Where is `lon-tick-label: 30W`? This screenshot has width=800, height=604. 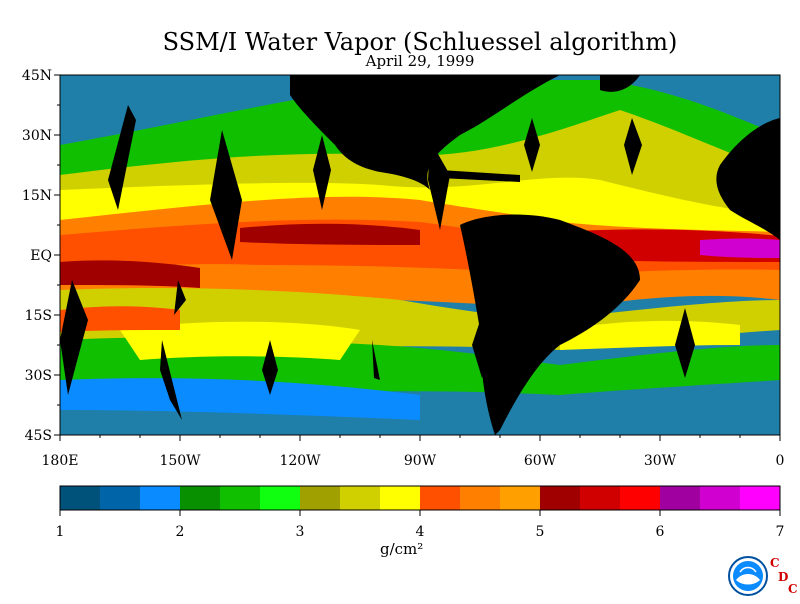
lon-tick-label: 30W is located at coordinates (660, 461).